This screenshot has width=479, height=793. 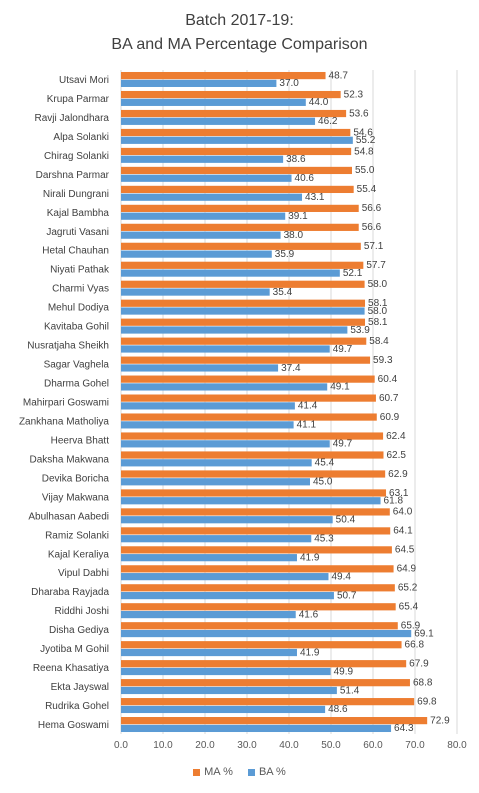 I want to click on data-label-ma: 56.6, so click(x=372, y=208).